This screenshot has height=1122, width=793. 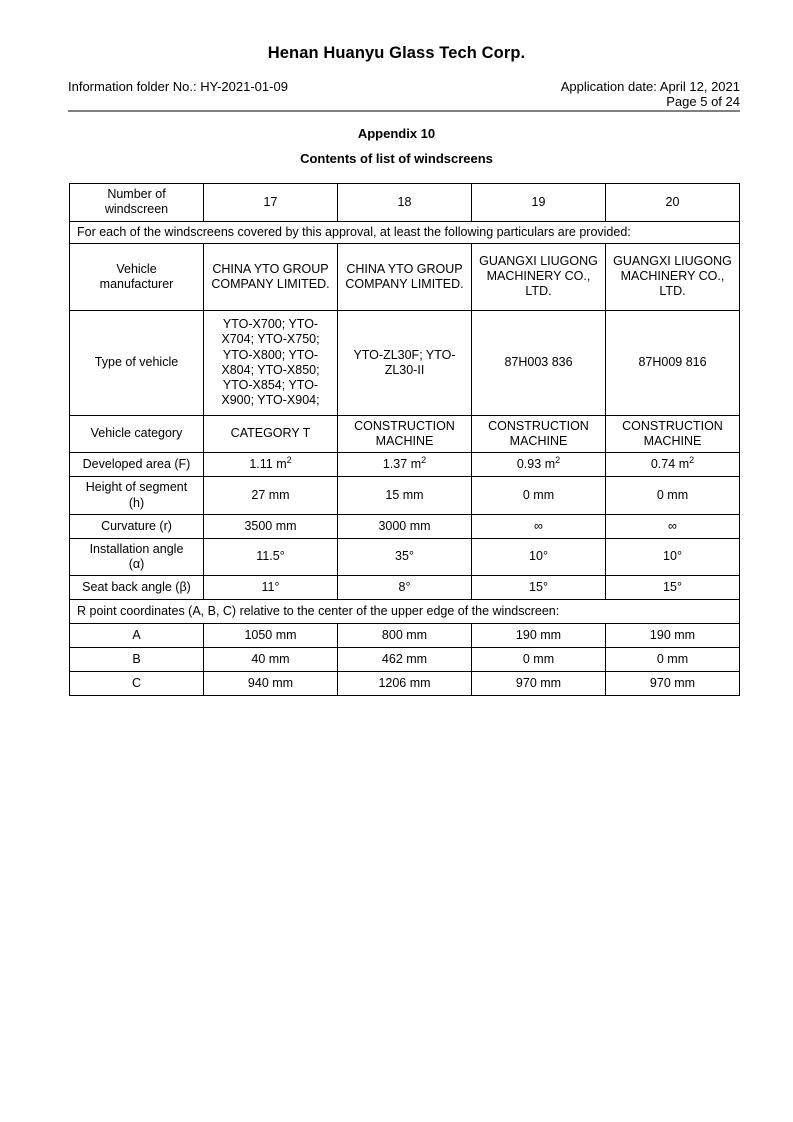 I want to click on row-label-line1: Vehicle, so click(x=136, y=268).